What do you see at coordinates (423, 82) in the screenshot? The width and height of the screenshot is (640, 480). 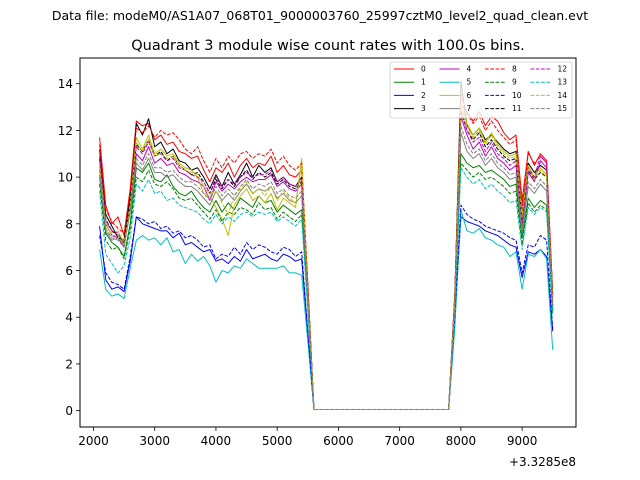 I see `legend-label-1: 1` at bounding box center [423, 82].